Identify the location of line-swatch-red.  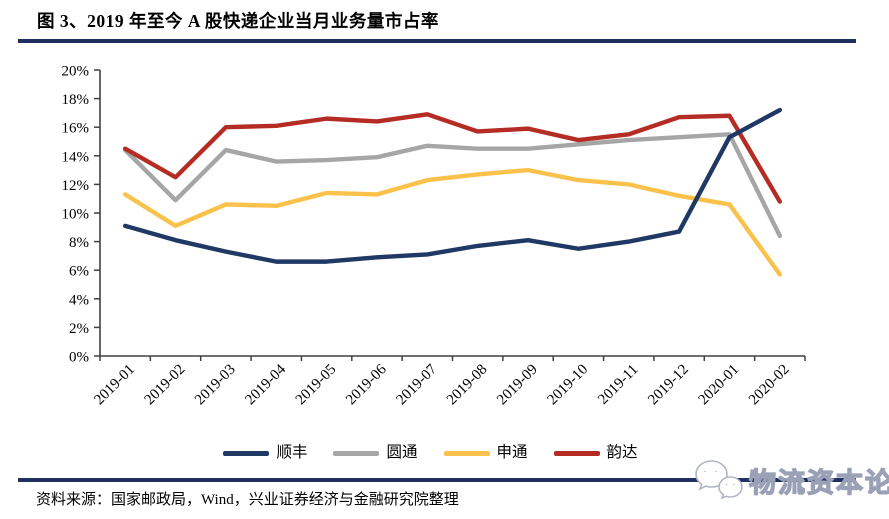
(576, 453).